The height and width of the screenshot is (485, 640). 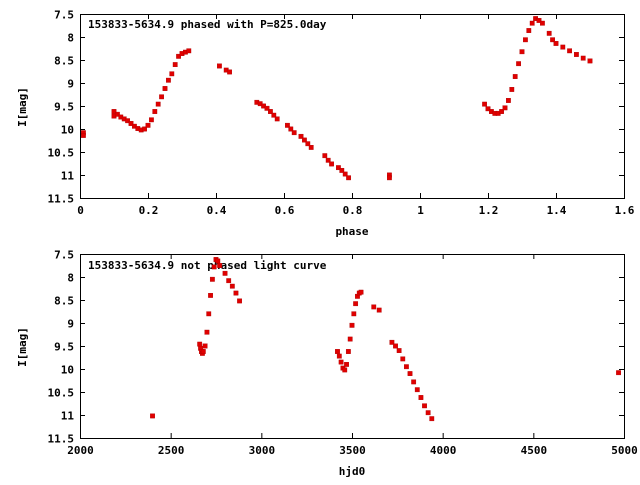 What do you see at coordinates (351, 231) in the screenshot?
I see `phased-x-axis-label: phase` at bounding box center [351, 231].